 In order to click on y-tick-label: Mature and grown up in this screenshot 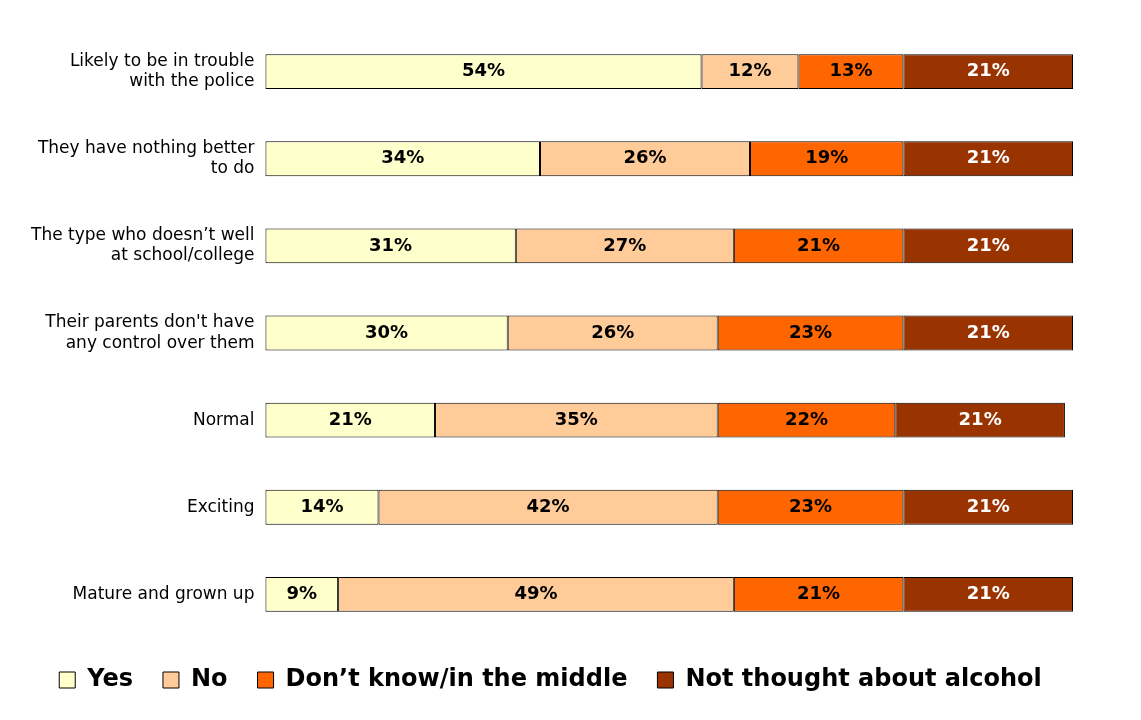, I will do `click(163, 592)`.